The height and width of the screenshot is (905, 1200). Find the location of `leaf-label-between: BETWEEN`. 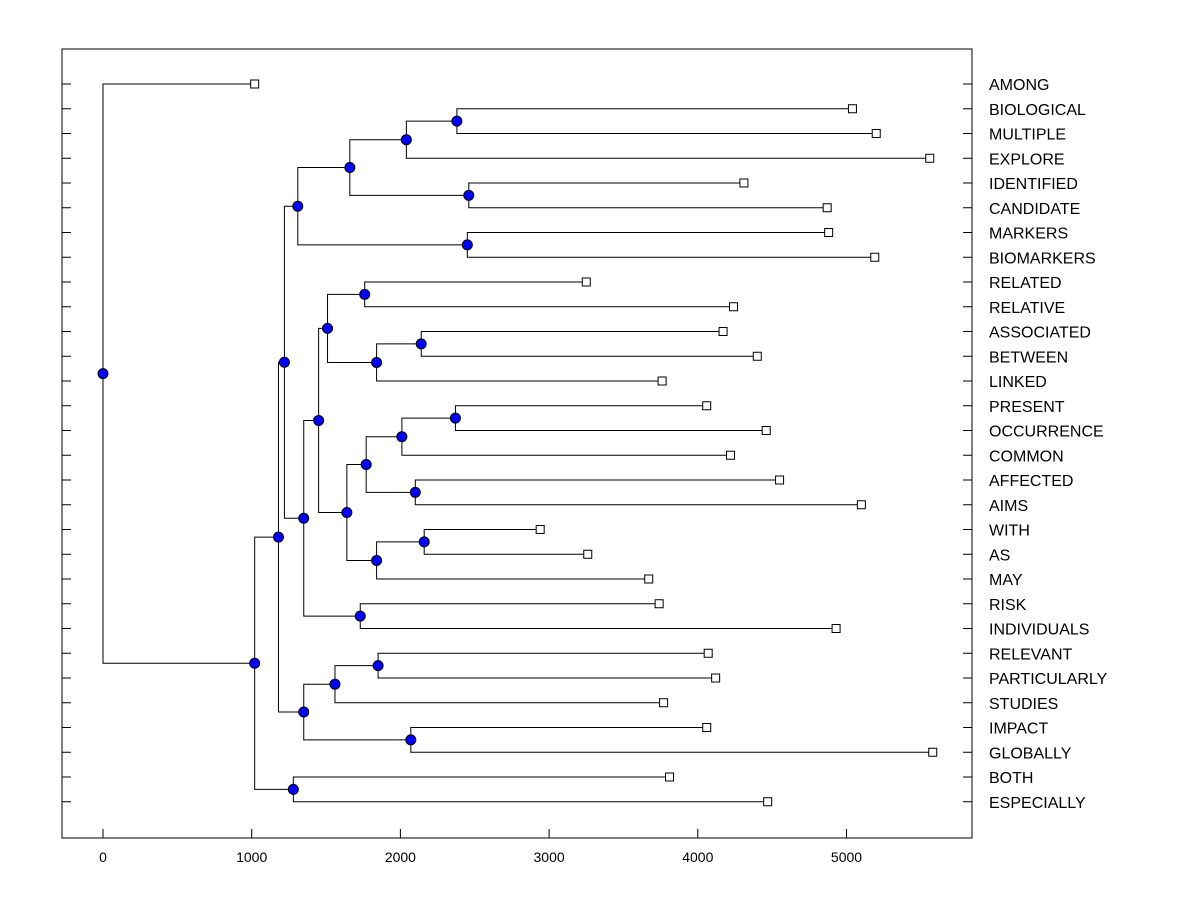

leaf-label-between: BETWEEN is located at coordinates (1028, 357).